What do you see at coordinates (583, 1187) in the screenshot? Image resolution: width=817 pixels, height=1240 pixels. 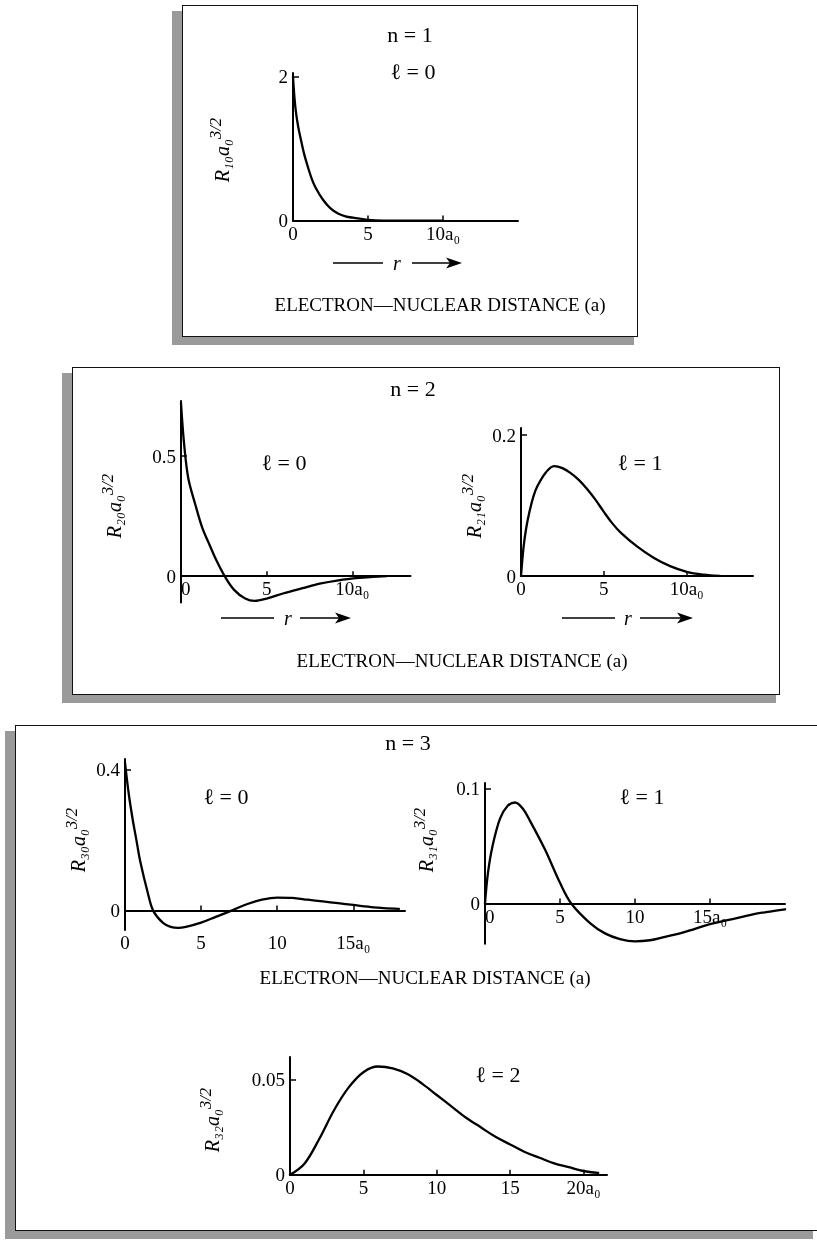 I see `x-tick-label: 20a₀` at bounding box center [583, 1187].